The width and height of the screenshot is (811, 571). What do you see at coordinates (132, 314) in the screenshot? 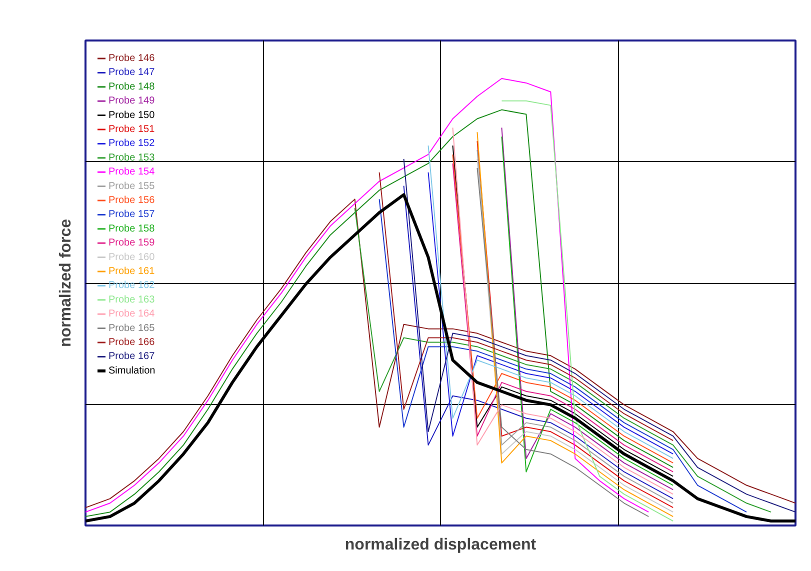
I see `legend-label: Probe 164` at bounding box center [132, 314].